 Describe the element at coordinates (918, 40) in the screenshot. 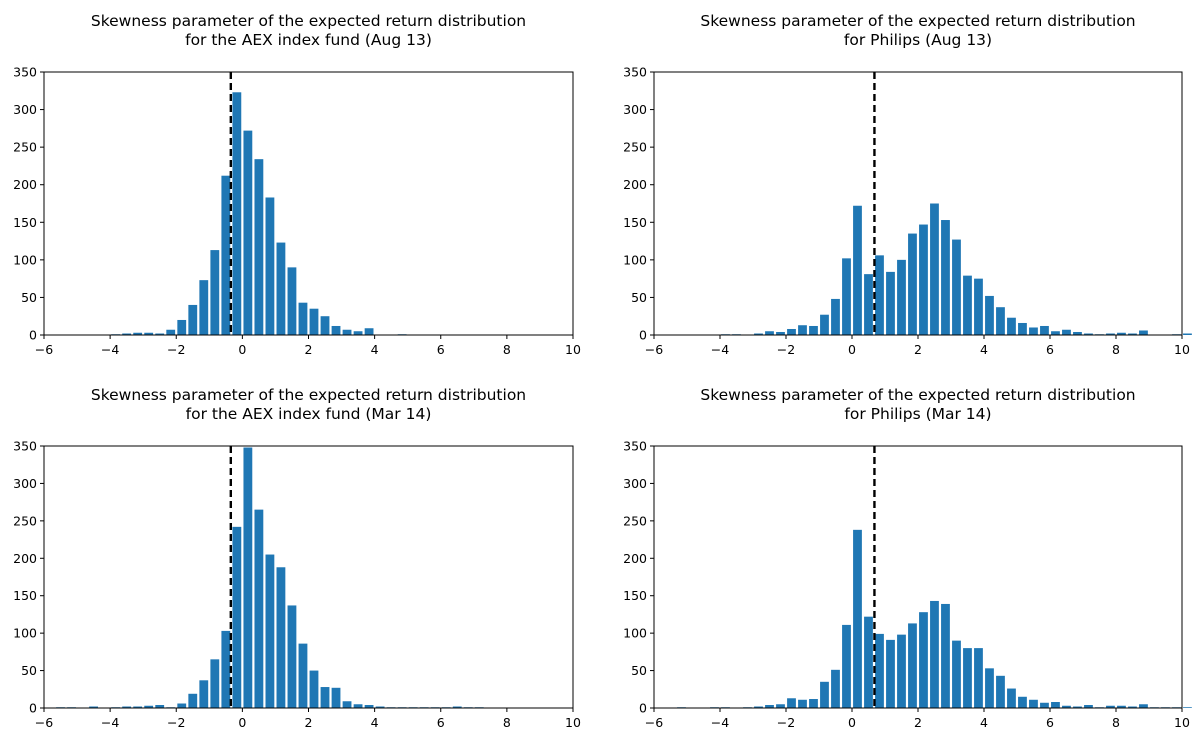

I see `chart-title-line: for Philips (Aug 13)` at that location.